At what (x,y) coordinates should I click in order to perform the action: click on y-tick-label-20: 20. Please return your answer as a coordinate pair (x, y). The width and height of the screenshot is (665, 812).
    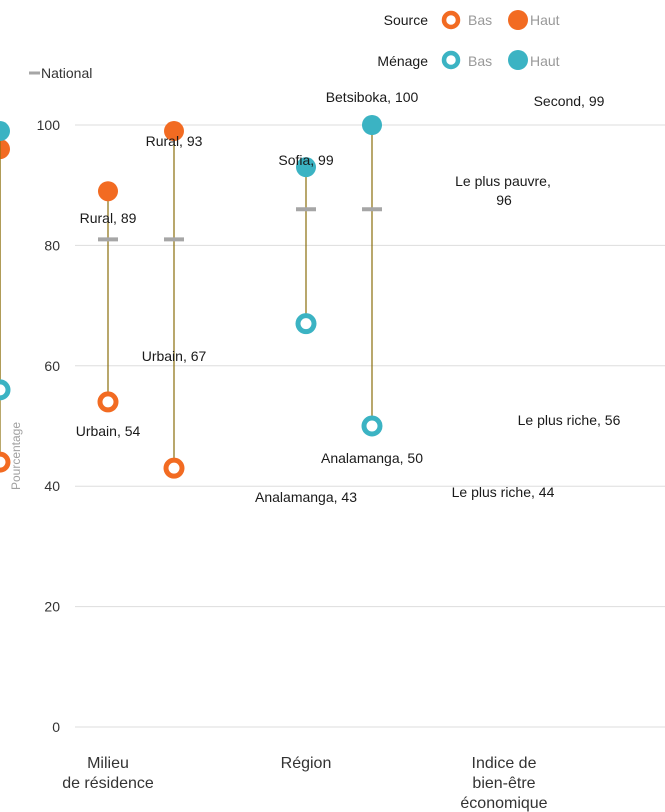
    Looking at the image, I should click on (52, 607).